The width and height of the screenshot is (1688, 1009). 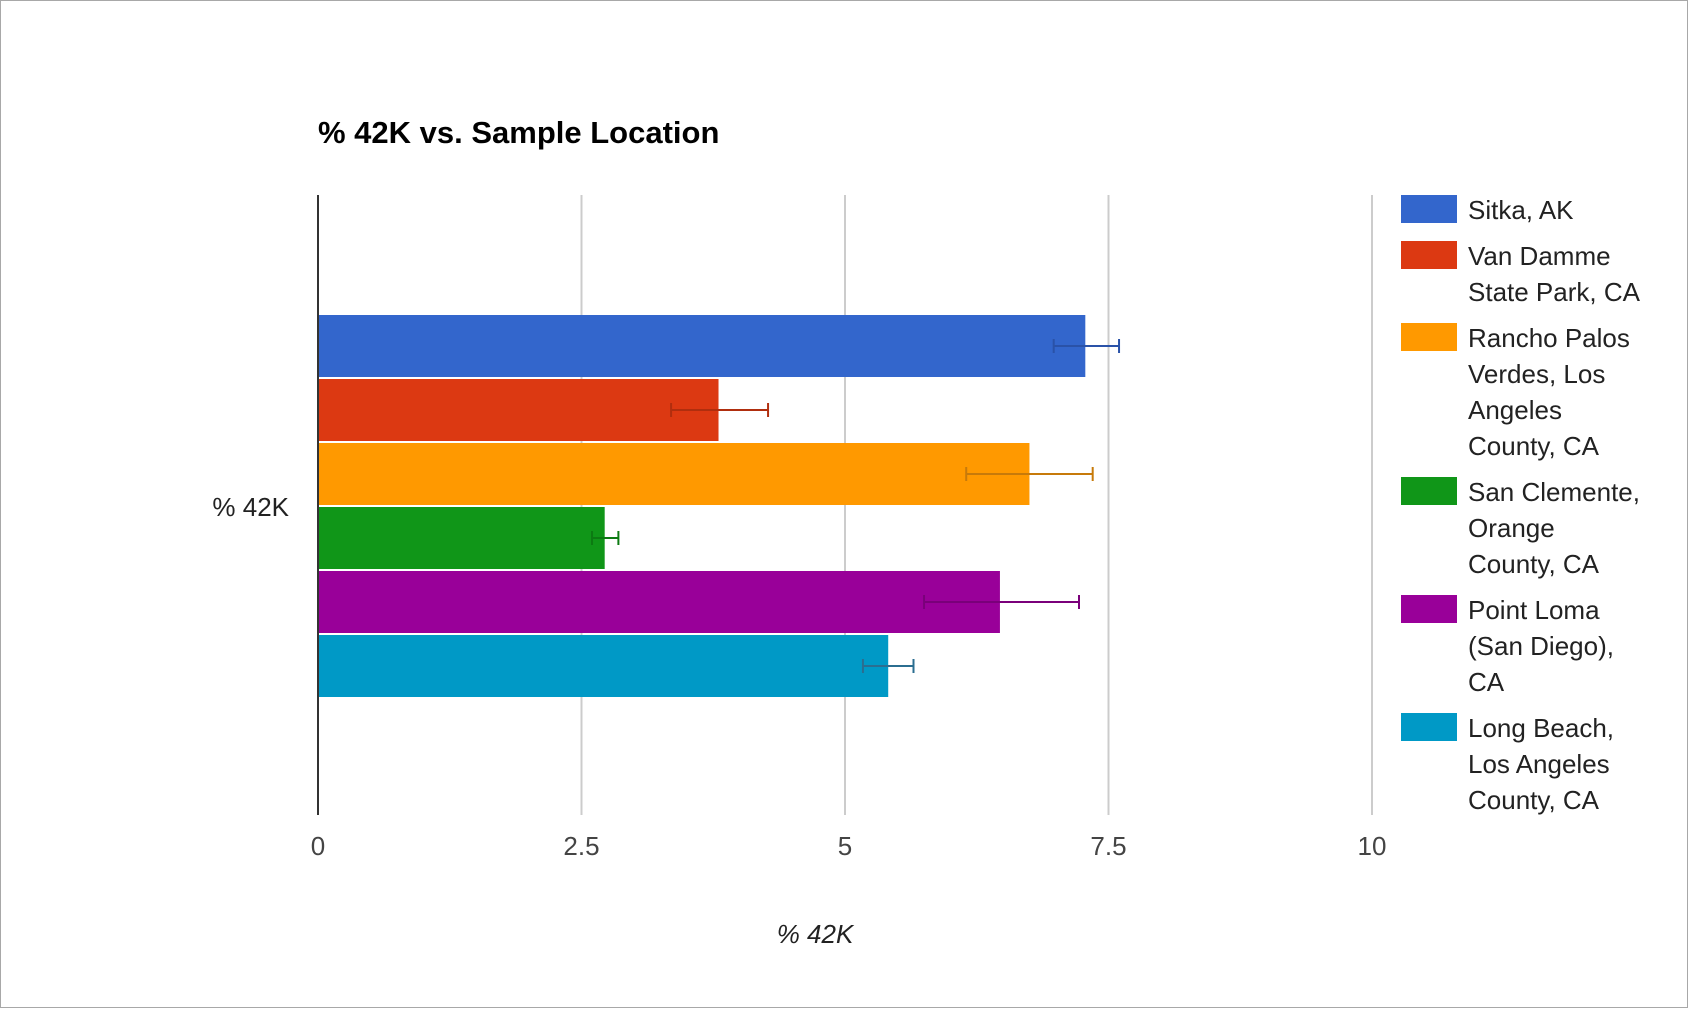 I want to click on legend-item: San Clemente, Orange County, CA, so click(x=1520, y=528).